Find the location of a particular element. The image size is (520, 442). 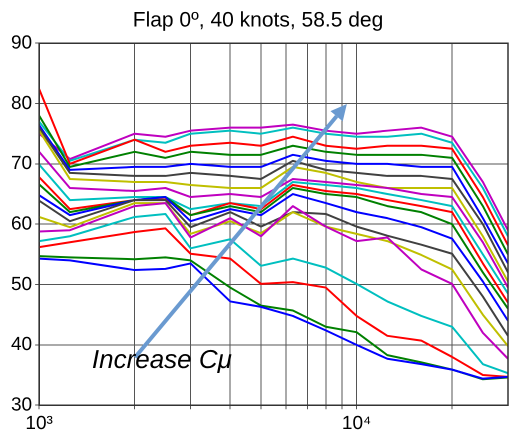

y-tick-label: 70 is located at coordinates (21, 163).